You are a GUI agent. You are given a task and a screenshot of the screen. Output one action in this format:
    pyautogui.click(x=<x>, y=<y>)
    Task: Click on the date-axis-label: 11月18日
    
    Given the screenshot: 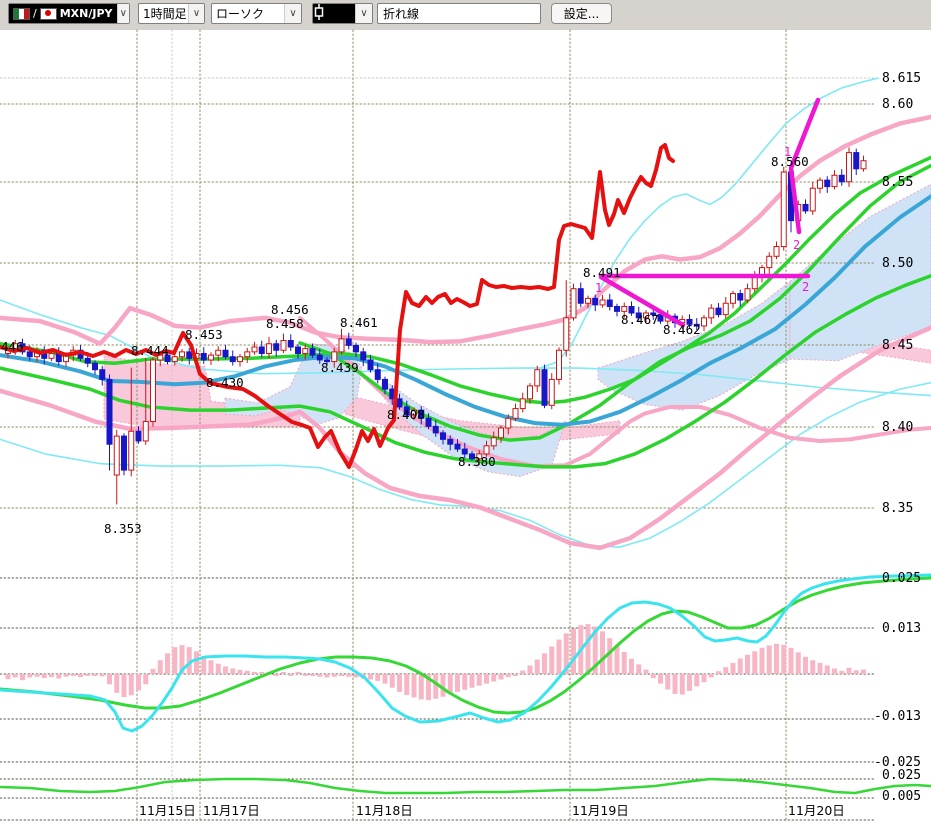 What is the action you would take?
    pyautogui.click(x=384, y=810)
    